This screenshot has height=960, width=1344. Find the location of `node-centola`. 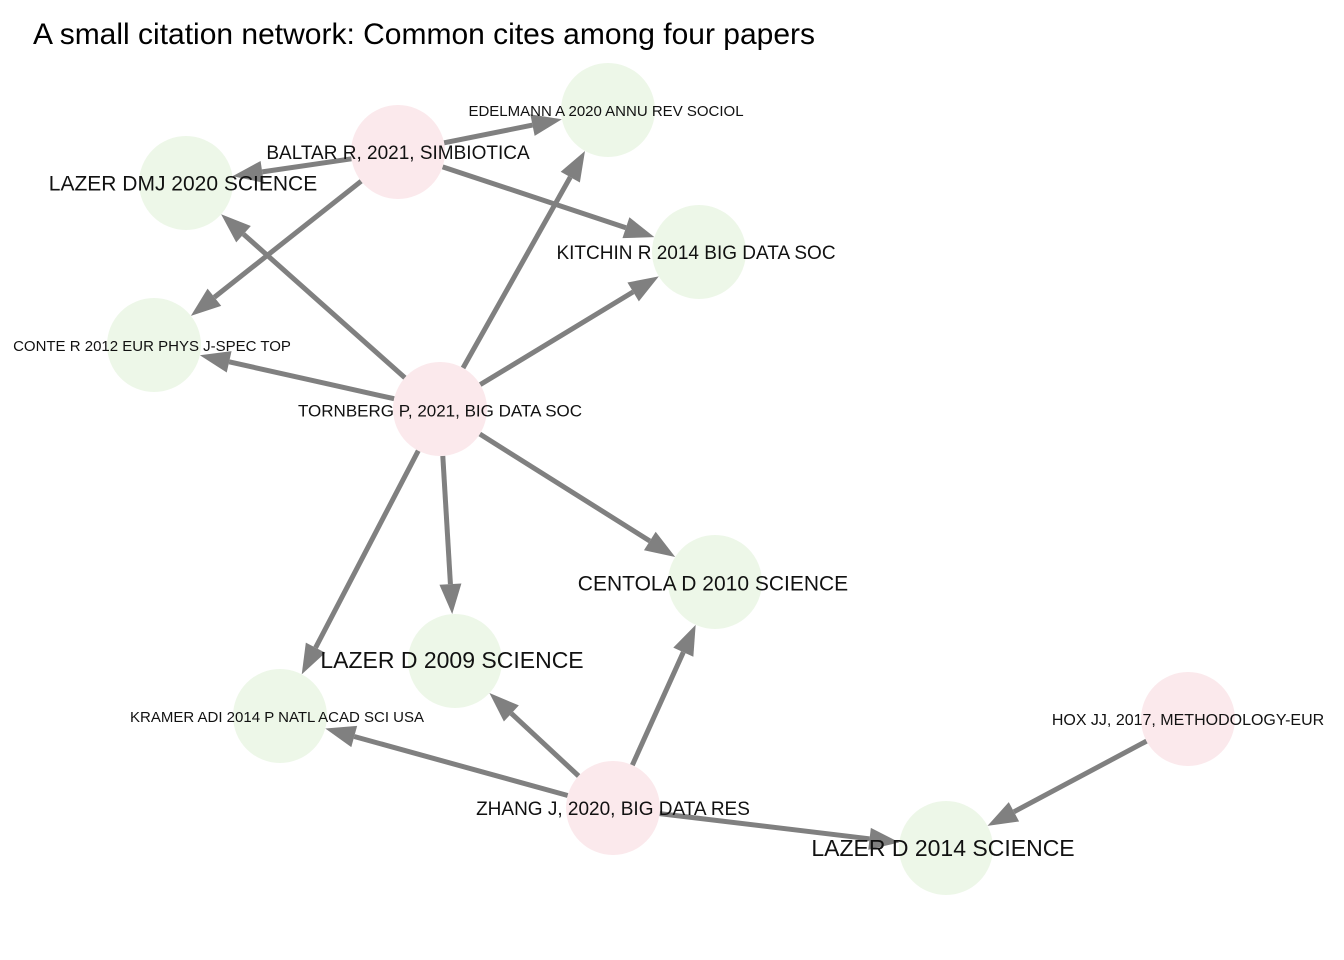

node-centola is located at coordinates (715, 582).